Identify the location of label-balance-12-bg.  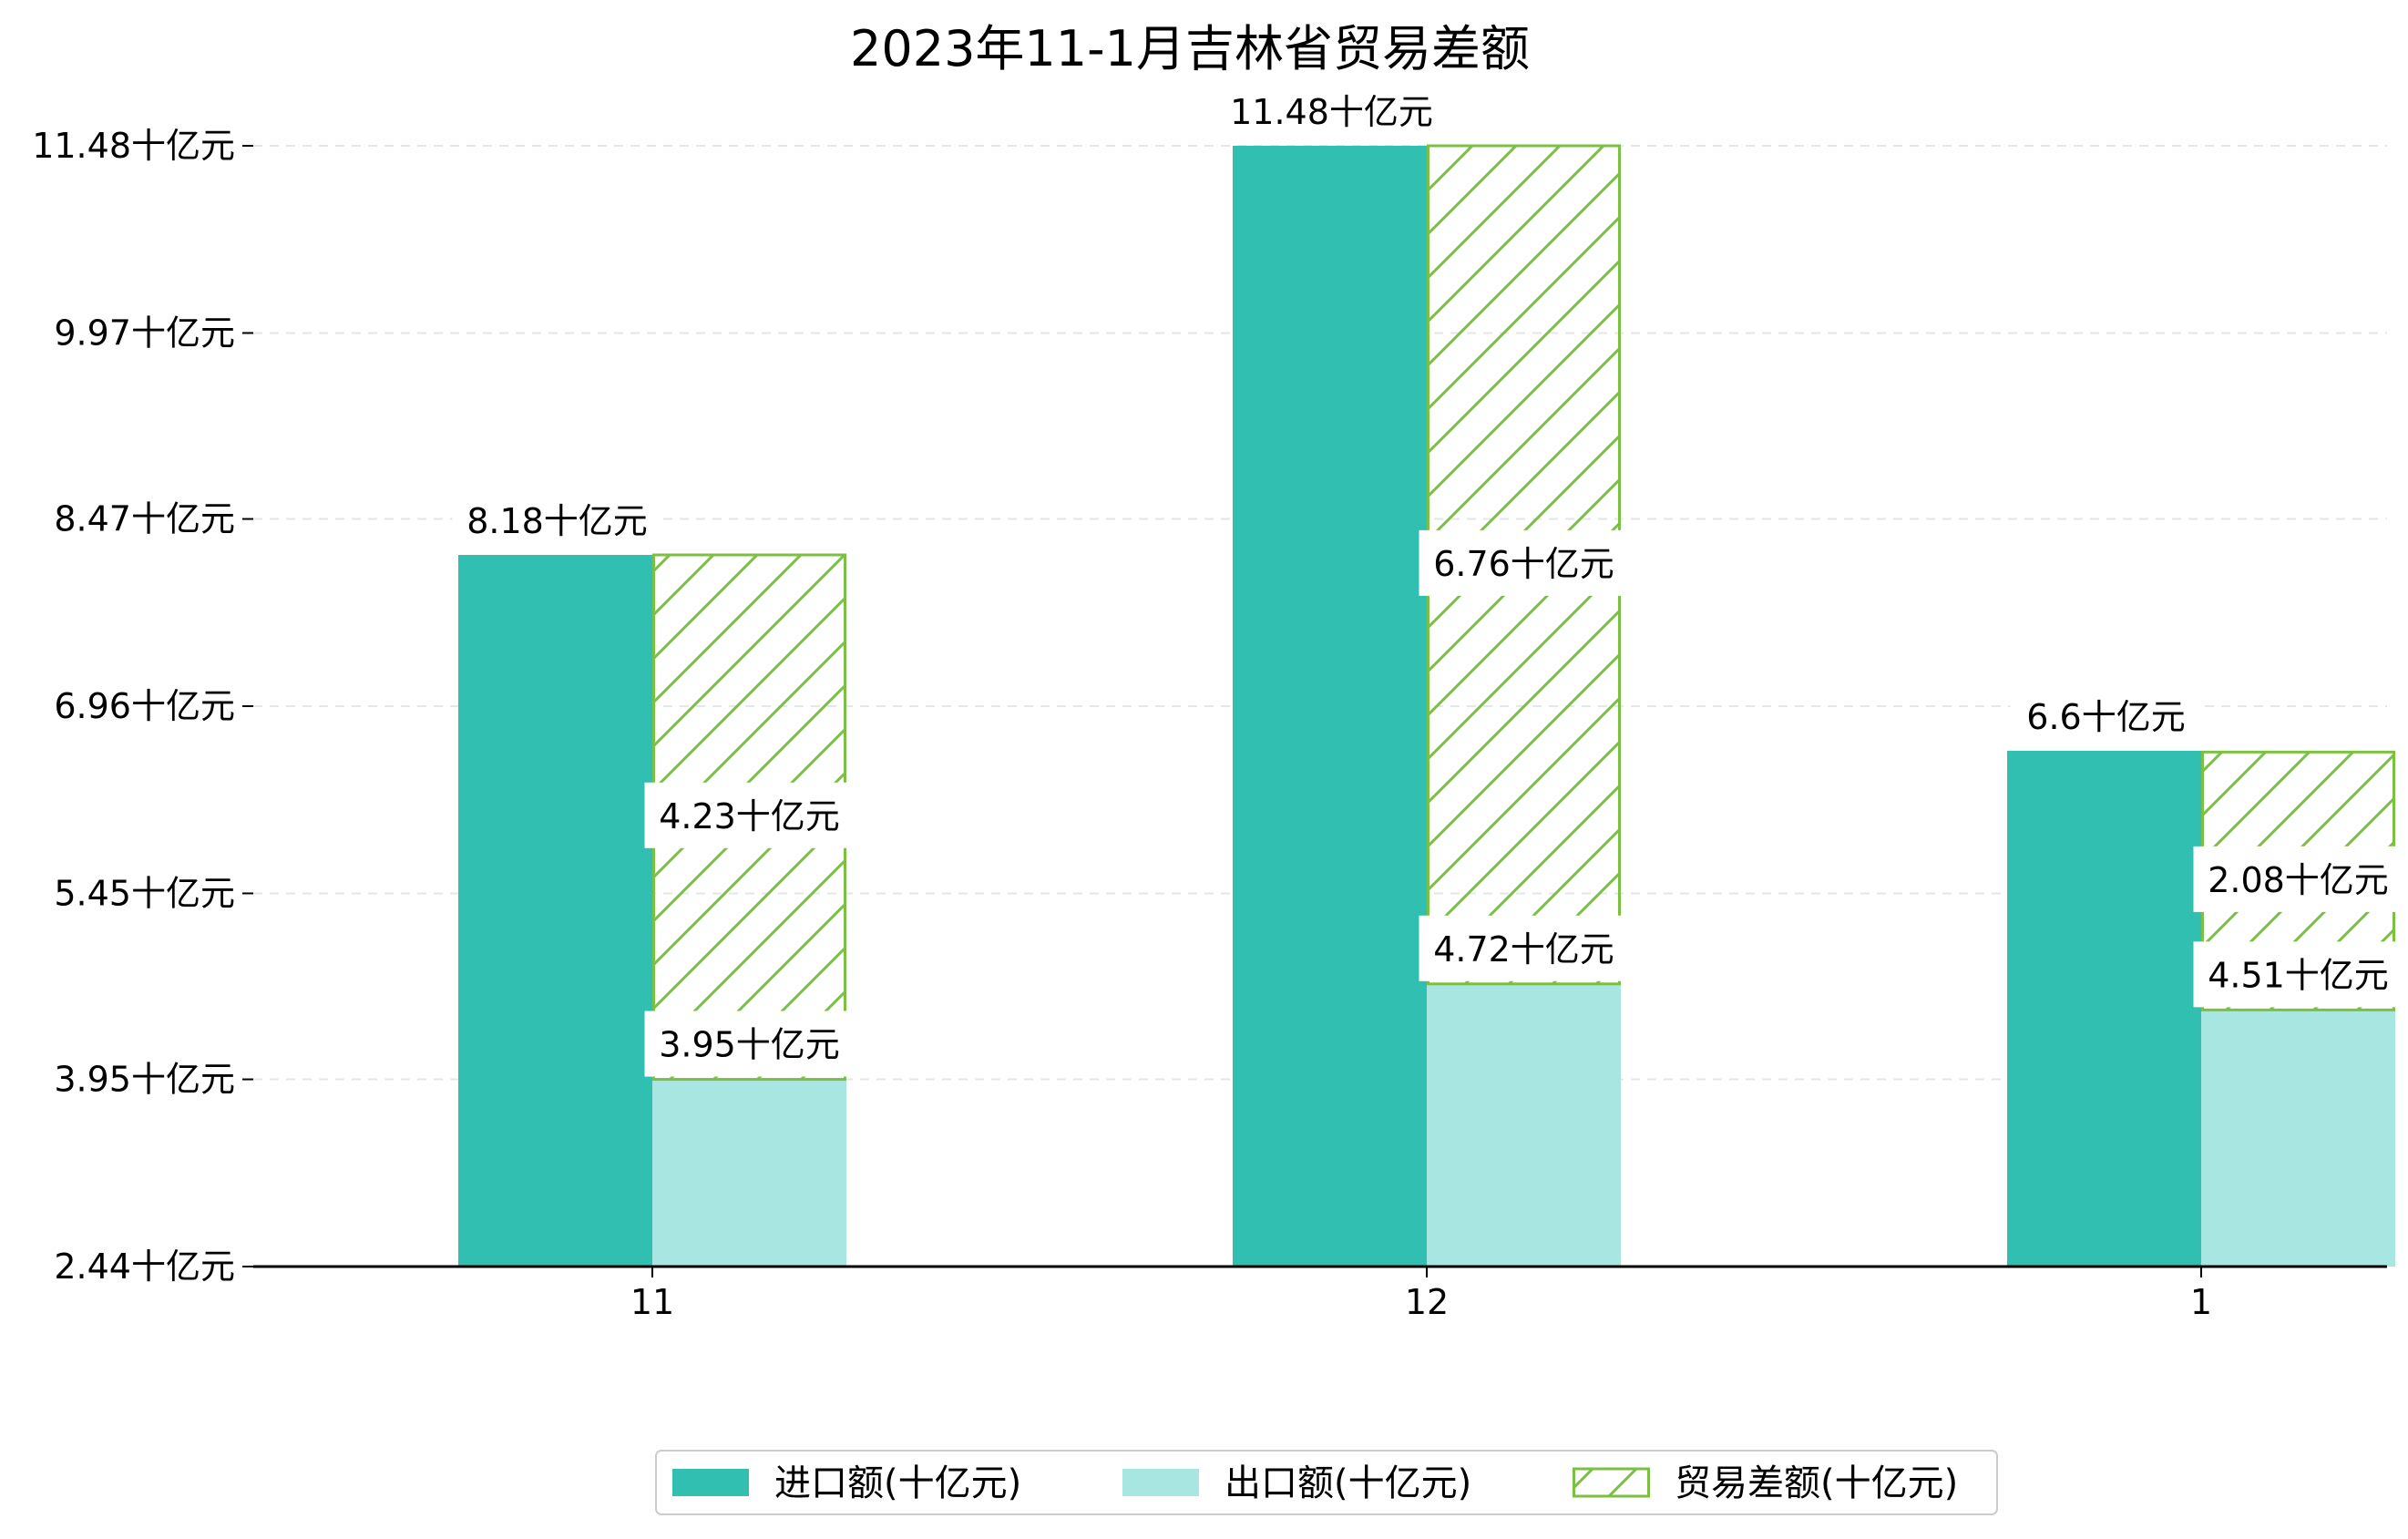
(1524, 562).